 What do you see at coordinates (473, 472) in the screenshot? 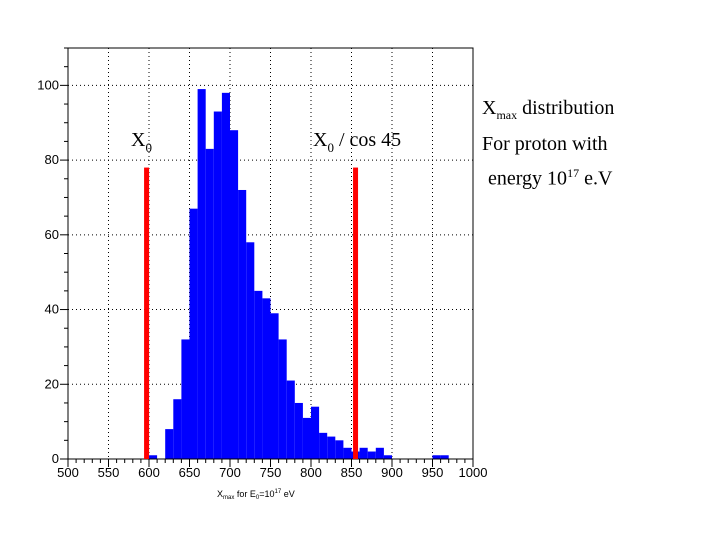
I see `x-tick-label: 1000` at bounding box center [473, 472].